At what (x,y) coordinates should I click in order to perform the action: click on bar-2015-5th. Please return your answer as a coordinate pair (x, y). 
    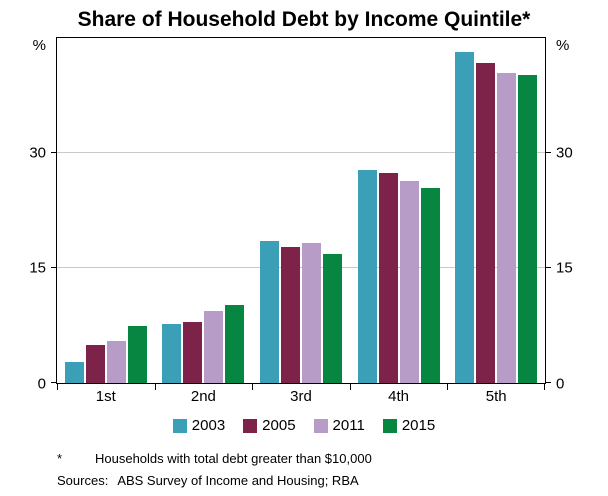
    Looking at the image, I should click on (528, 228).